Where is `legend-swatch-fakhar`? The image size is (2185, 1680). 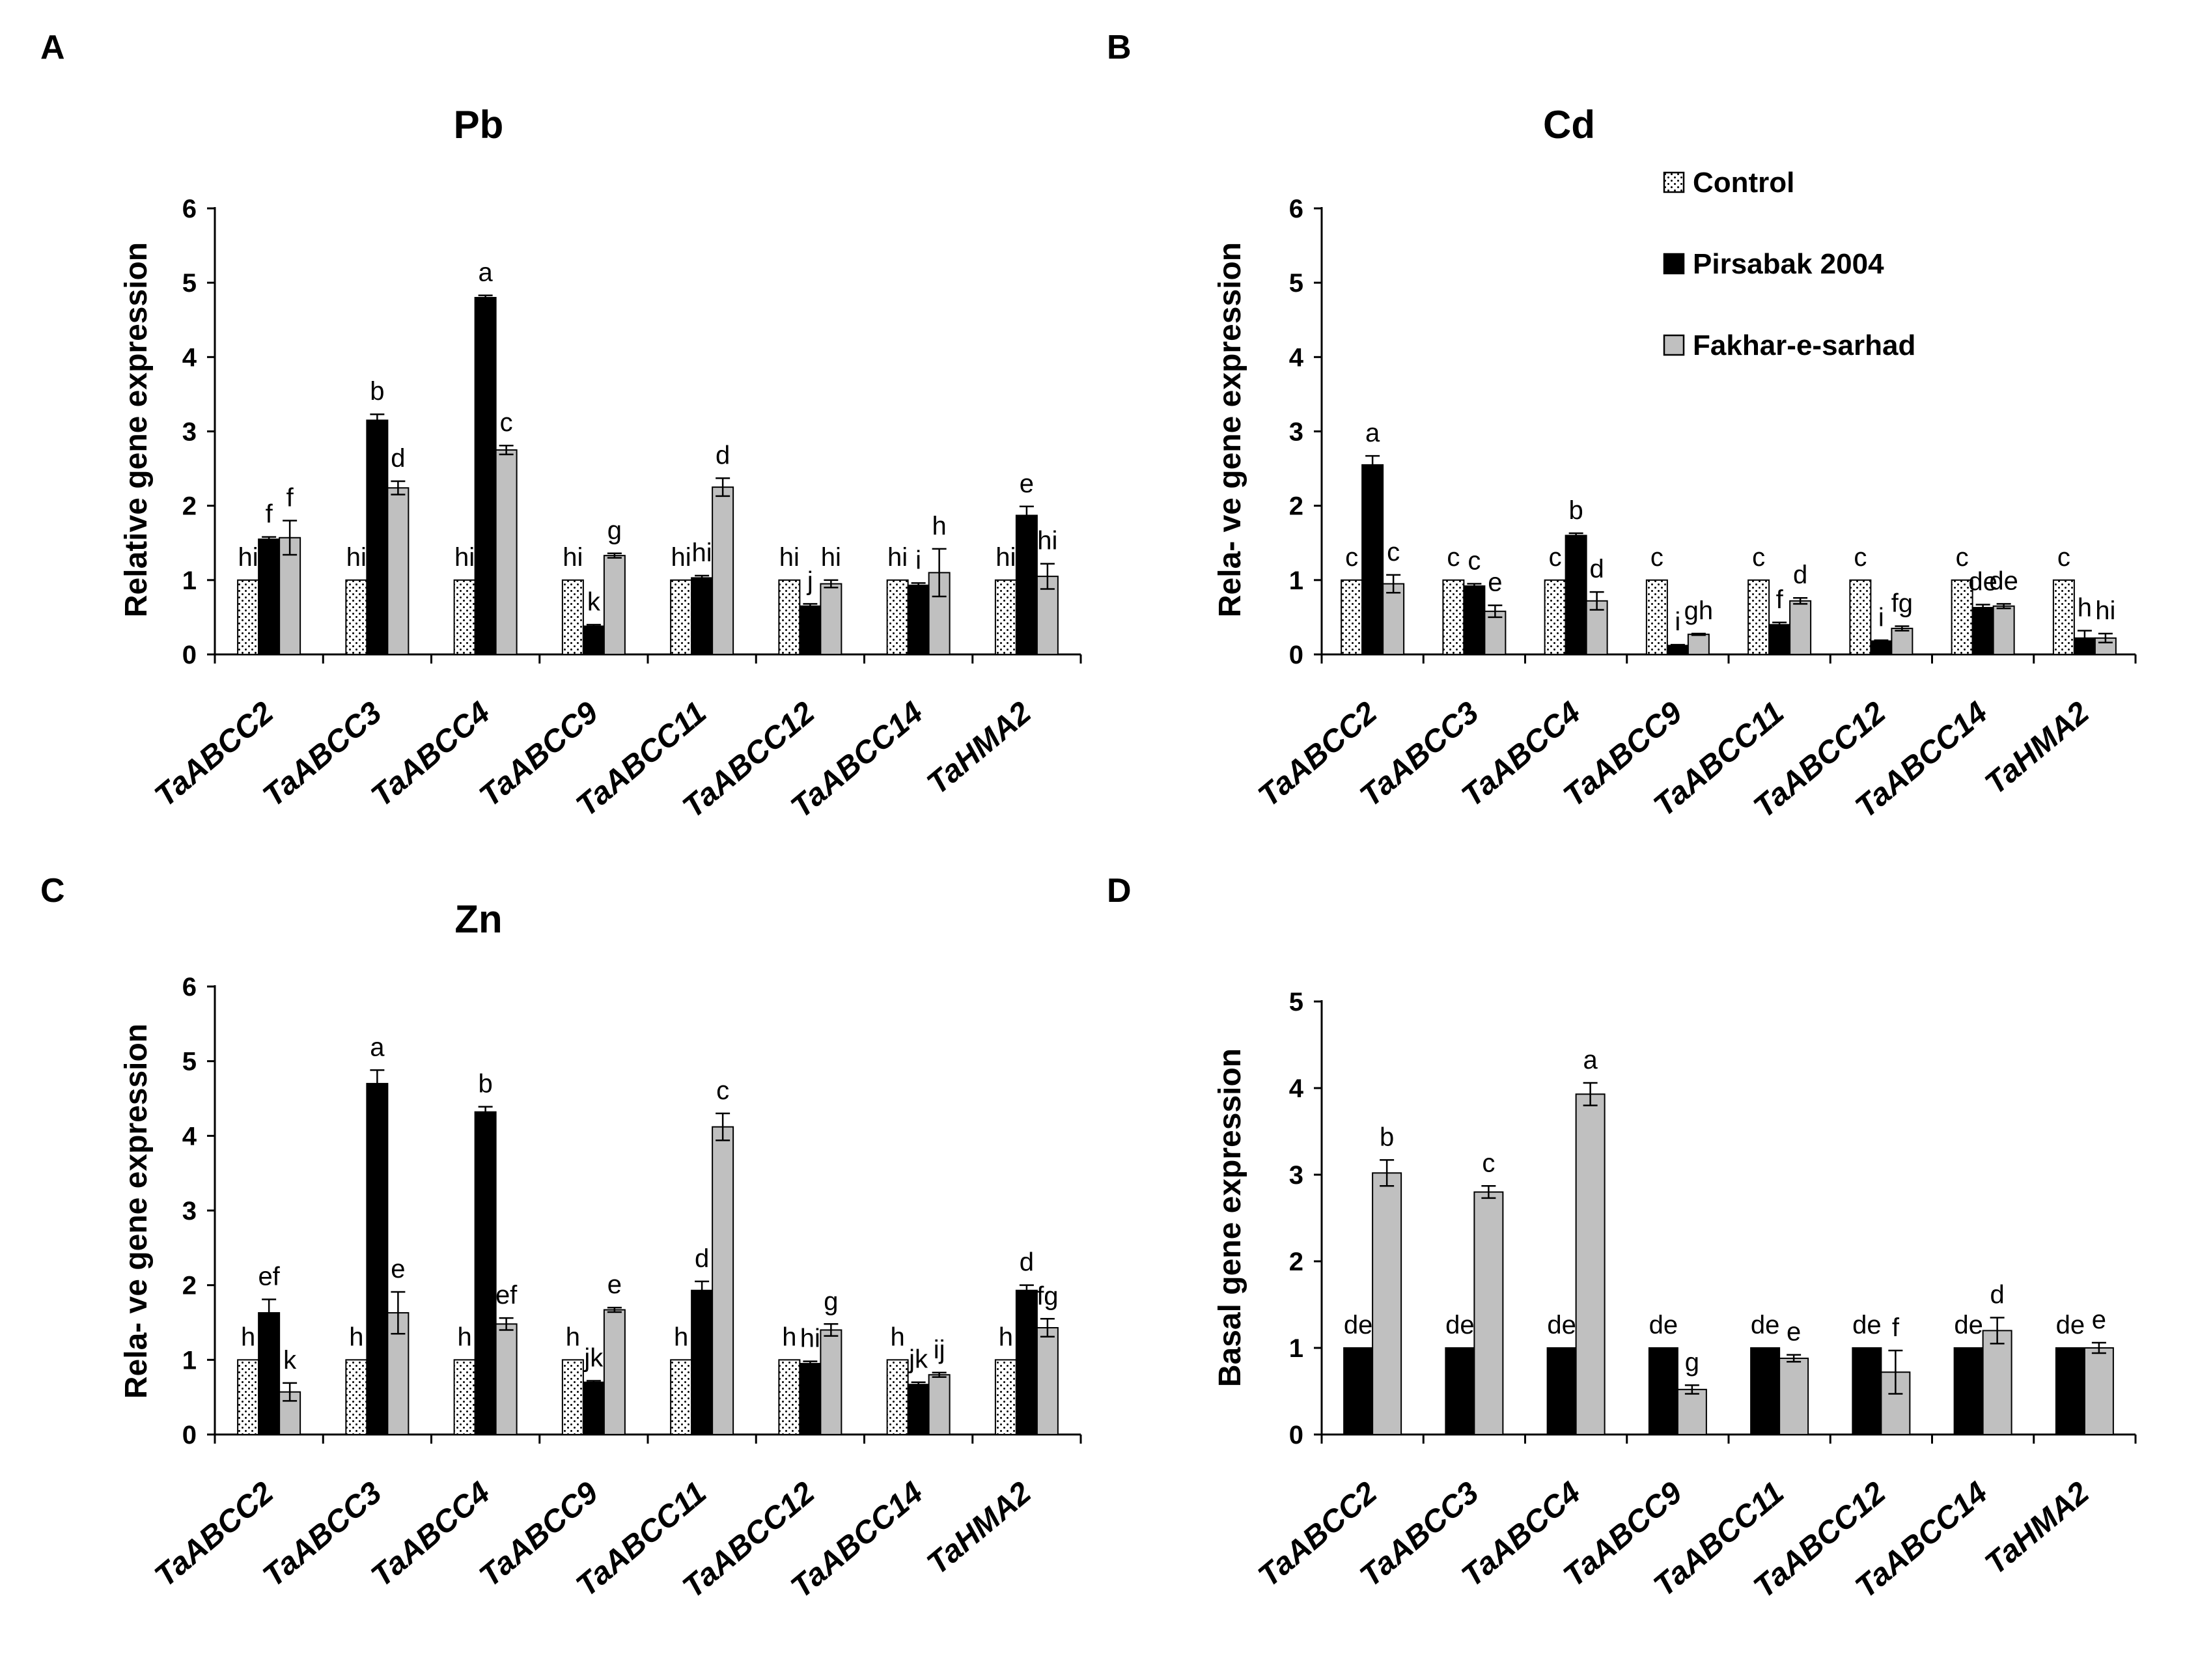 legend-swatch-fakhar is located at coordinates (1674, 345).